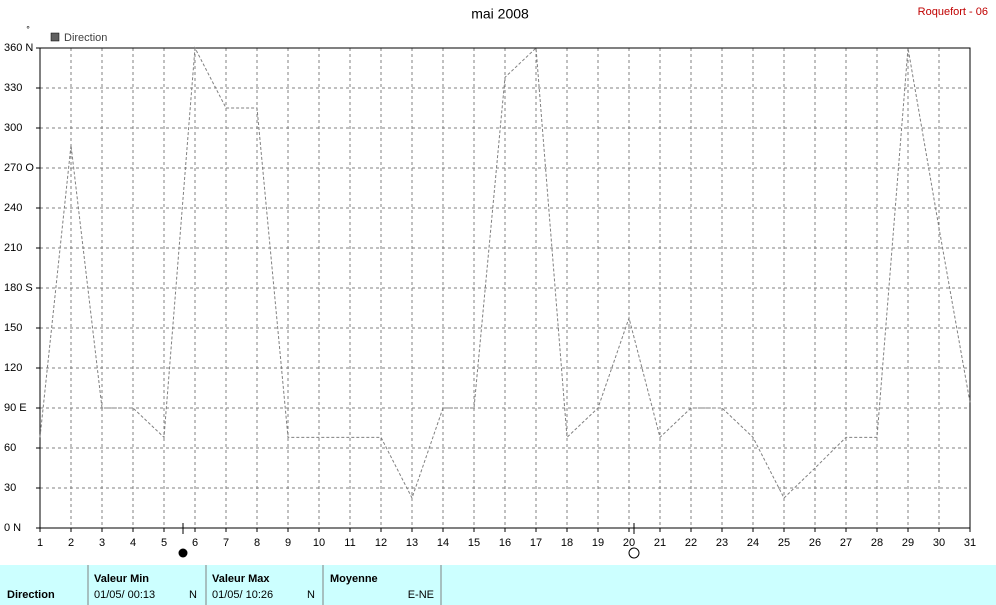 The width and height of the screenshot is (996, 605). Describe the element at coordinates (474, 543) in the screenshot. I see `x-tick-label: 15` at that location.